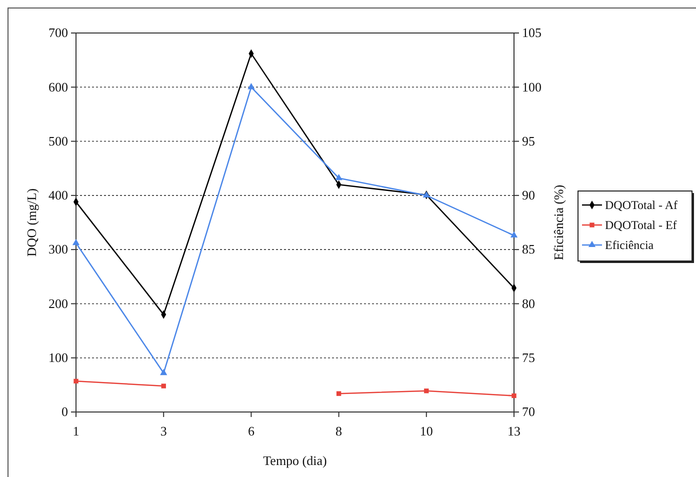  I want to click on y2-axis-title: Eficiência (%), so click(558, 222).